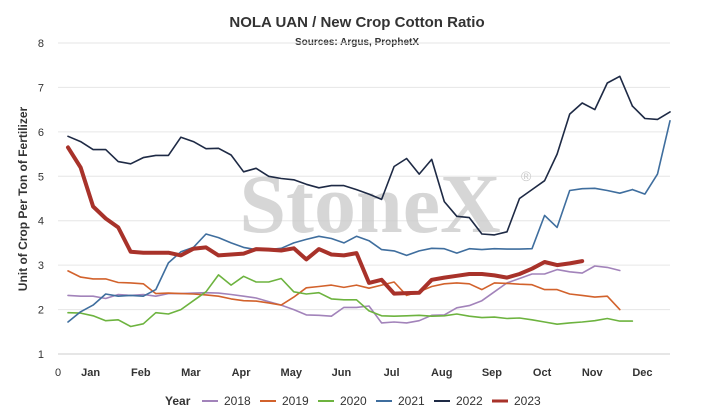 The image size is (714, 417). Describe the element at coordinates (41, 177) in the screenshot. I see `y-tick-label: 5` at that location.